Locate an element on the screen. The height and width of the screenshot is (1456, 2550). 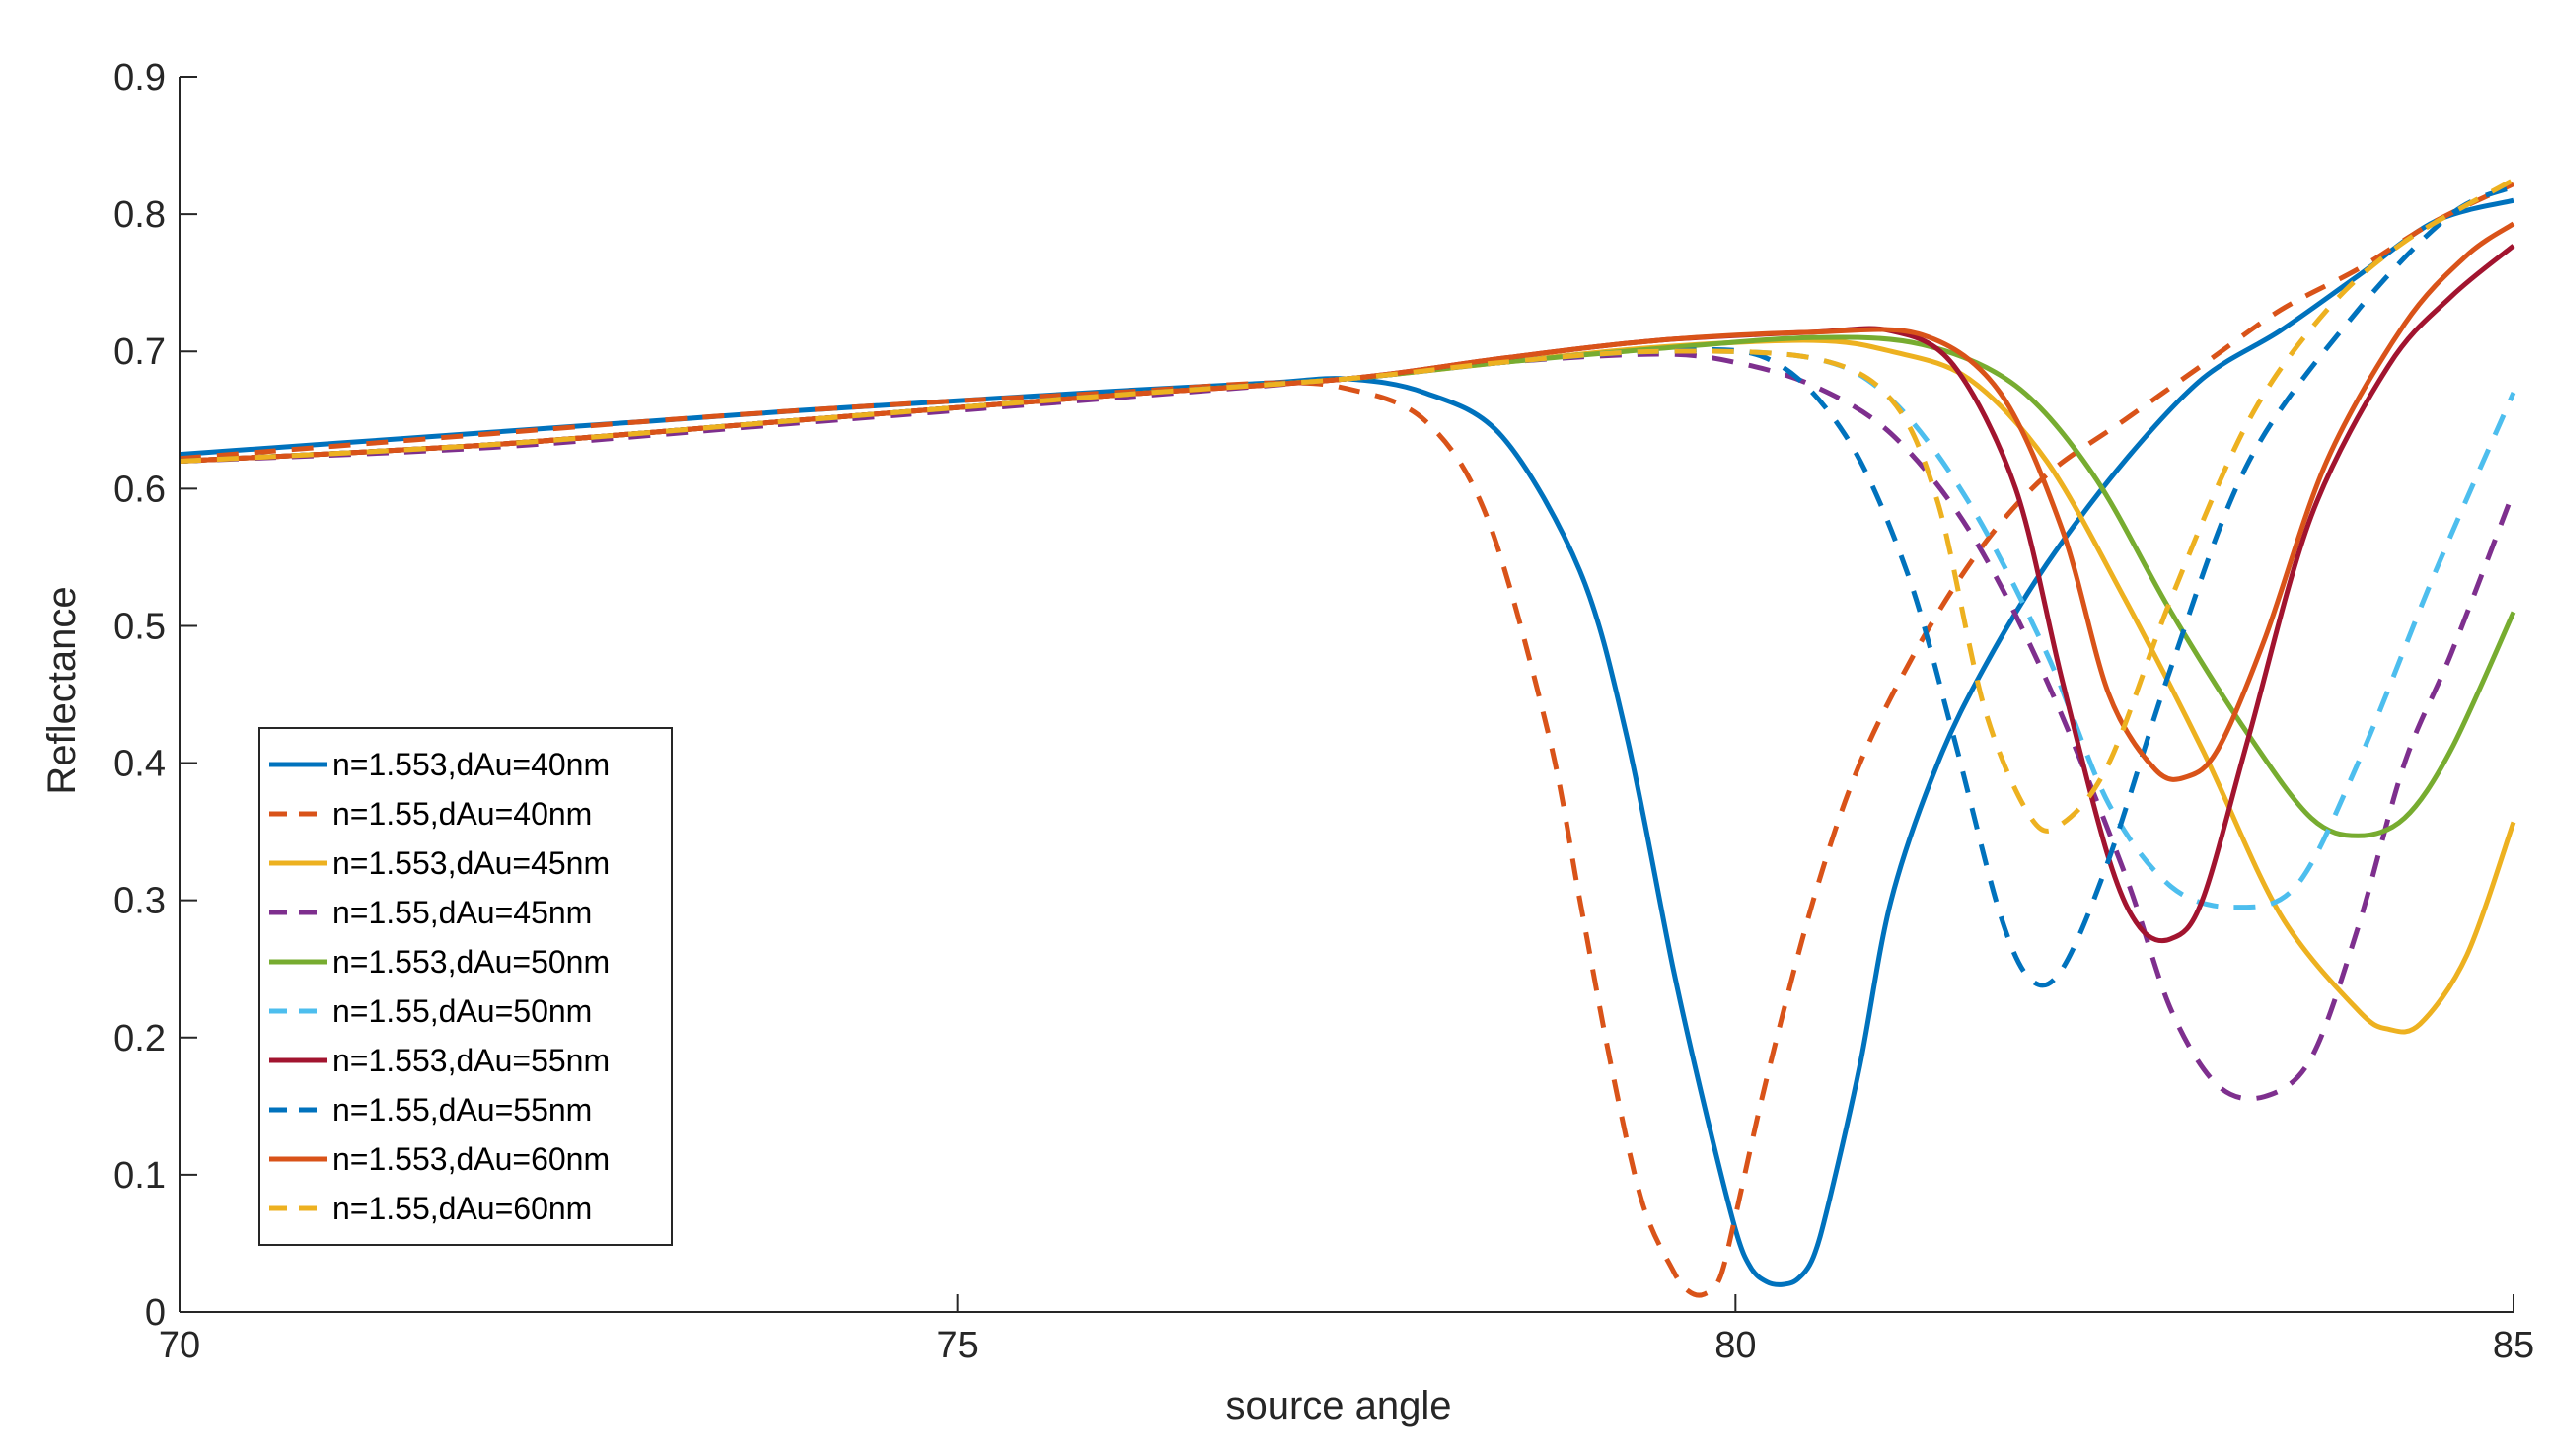
legend-label: n=1.553,dAu=55nm is located at coordinates (471, 1060).